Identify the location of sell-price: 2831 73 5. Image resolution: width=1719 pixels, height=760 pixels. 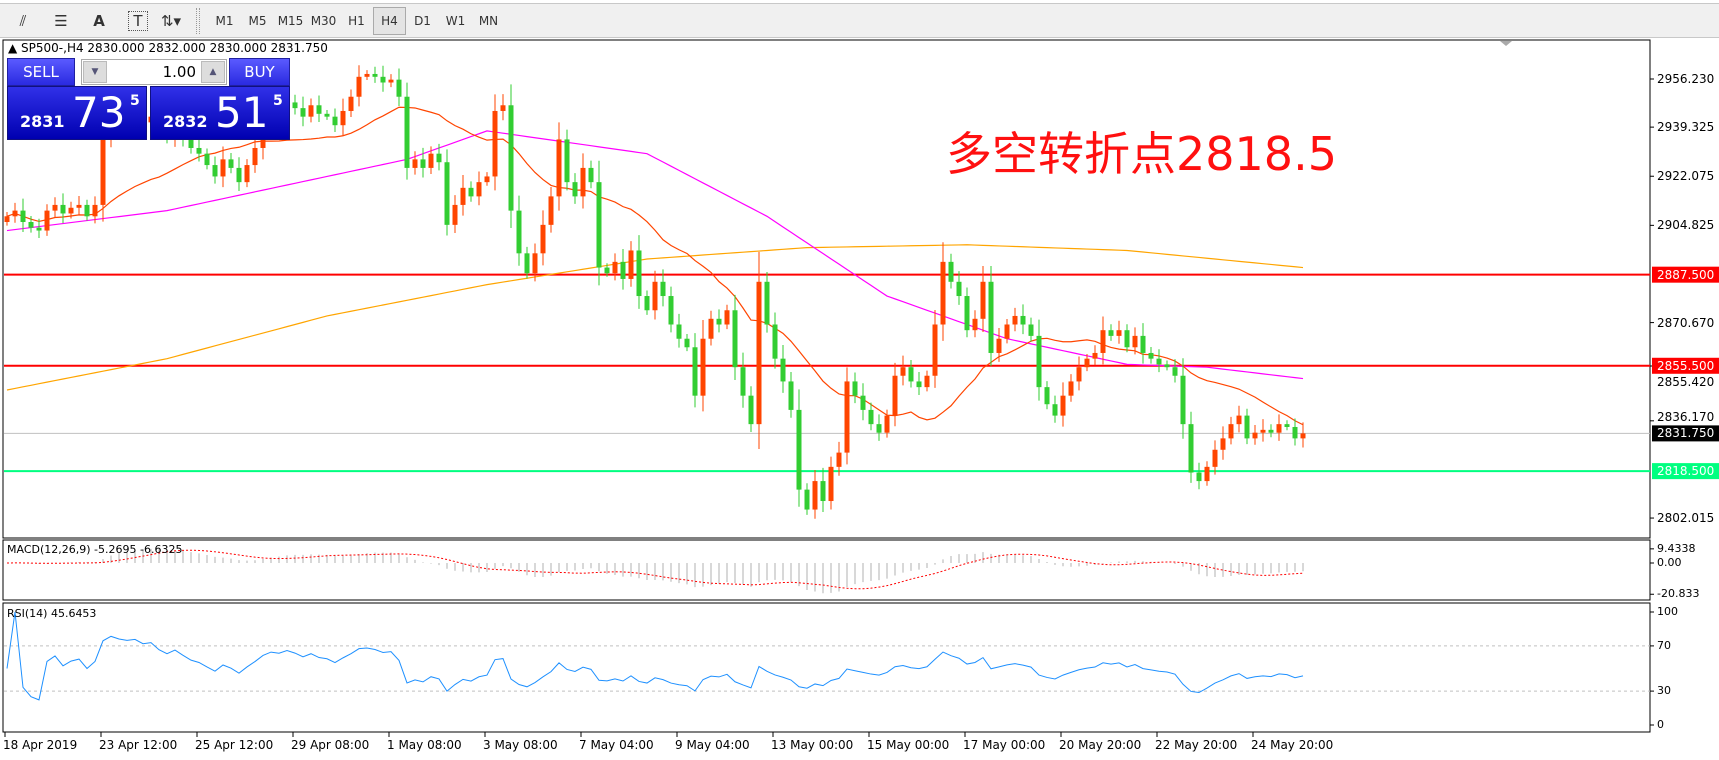
(77, 113).